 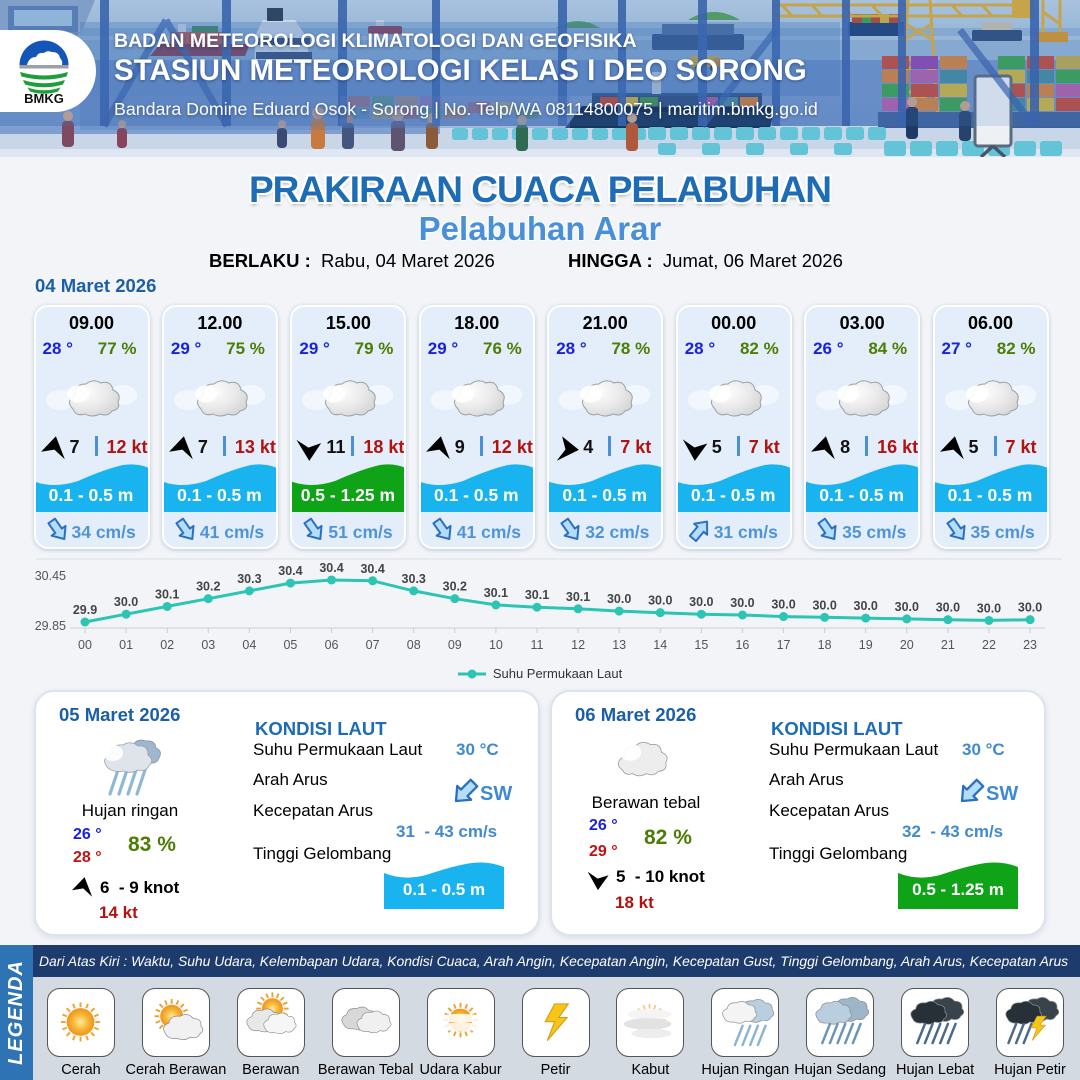 I want to click on svg-text: 19, so click(x=866, y=645).